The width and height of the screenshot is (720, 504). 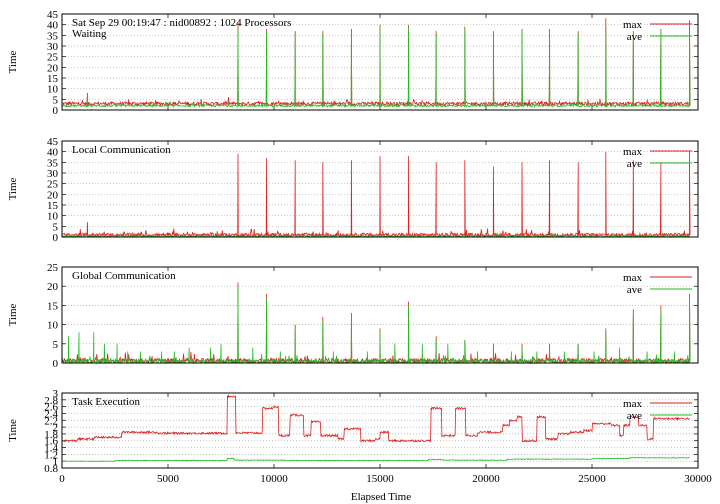 What do you see at coordinates (56, 394) in the screenshot?
I see `y-tick-label: 3` at bounding box center [56, 394].